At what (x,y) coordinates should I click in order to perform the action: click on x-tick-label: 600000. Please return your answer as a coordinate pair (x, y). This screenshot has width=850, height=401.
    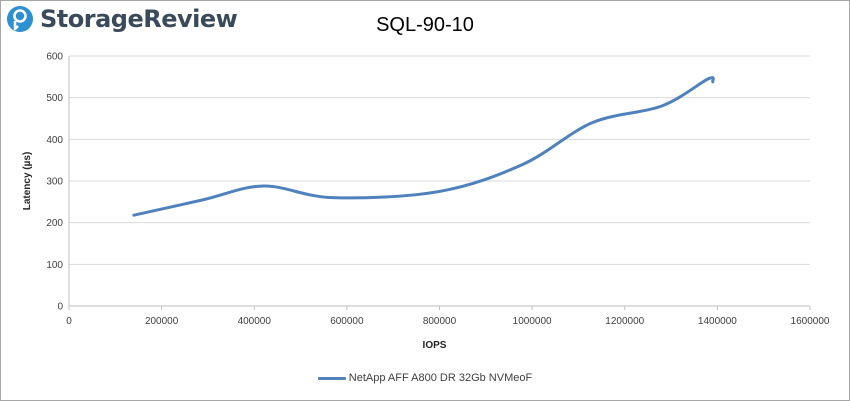
    Looking at the image, I should click on (347, 321).